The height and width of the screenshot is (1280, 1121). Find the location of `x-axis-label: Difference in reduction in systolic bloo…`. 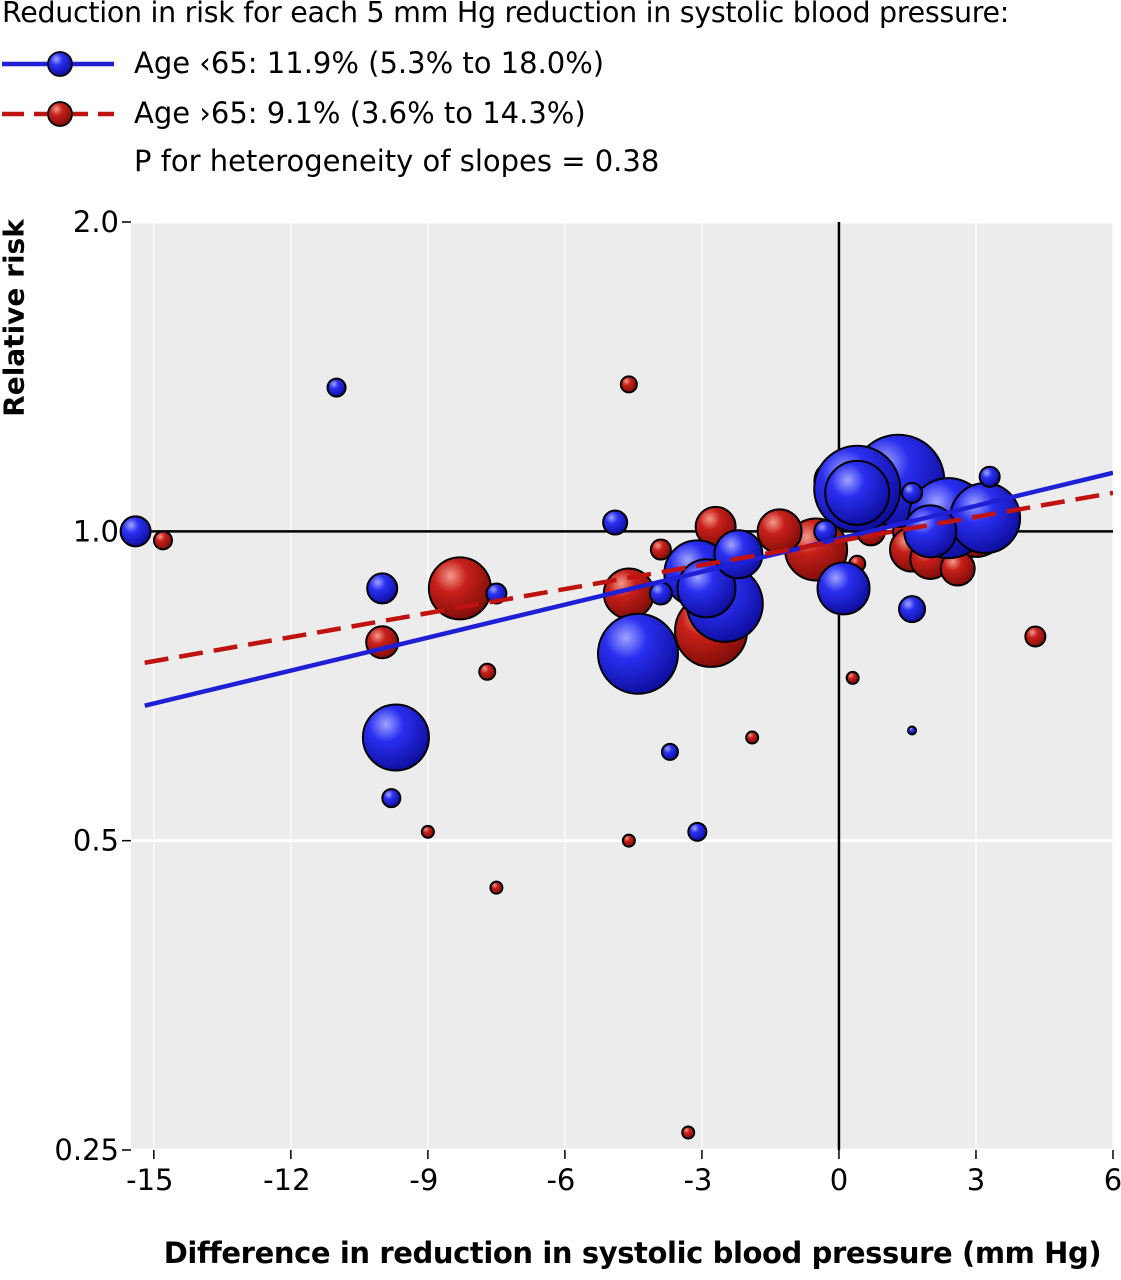

x-axis-label: Difference in reduction in systolic bloo… is located at coordinates (560, 1253).